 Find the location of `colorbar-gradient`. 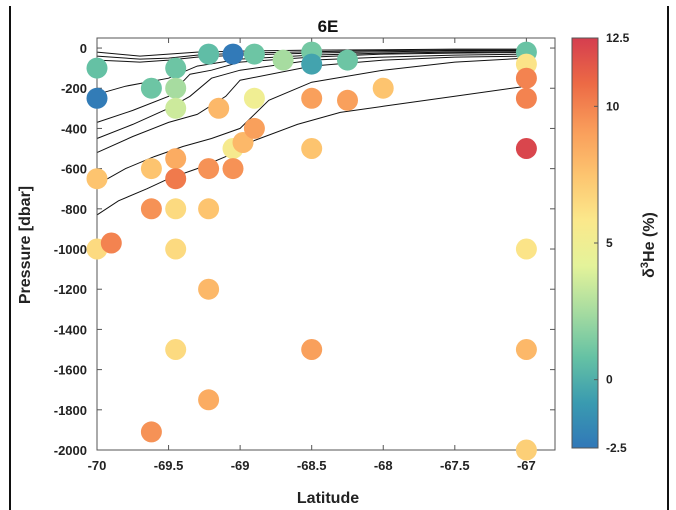

colorbar-gradient is located at coordinates (585, 243).